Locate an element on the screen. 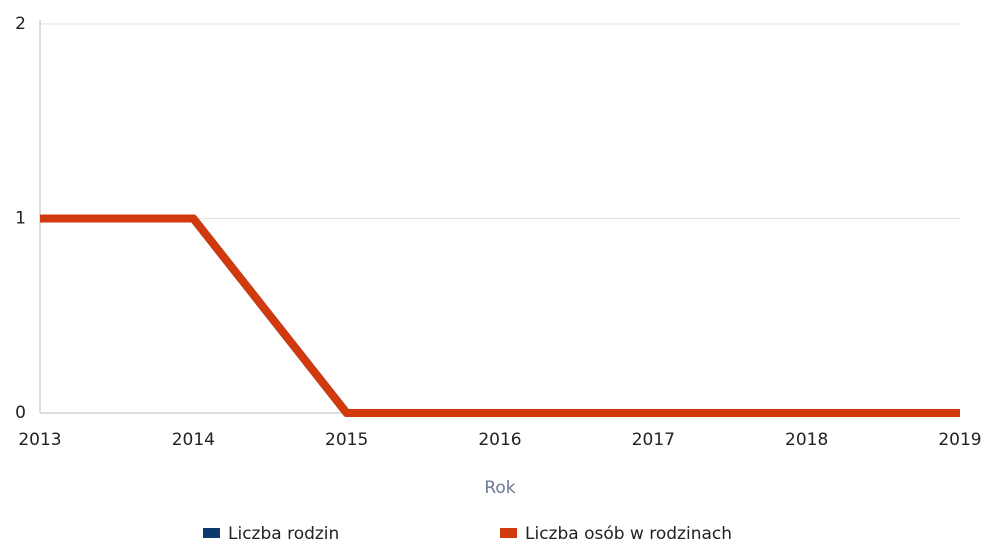 The image size is (984, 546). x-tick-label: 2014 is located at coordinates (193, 440).